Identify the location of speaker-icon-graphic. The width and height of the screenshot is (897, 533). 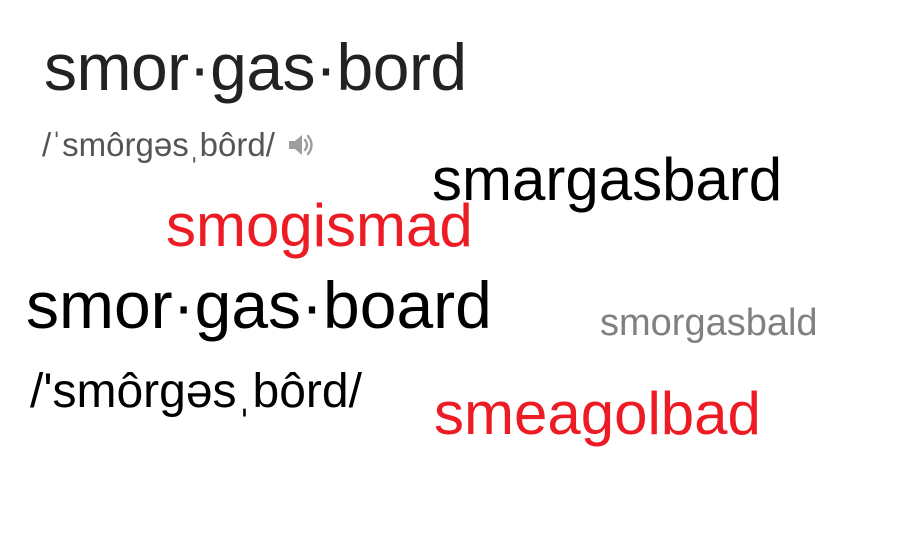
(300, 144).